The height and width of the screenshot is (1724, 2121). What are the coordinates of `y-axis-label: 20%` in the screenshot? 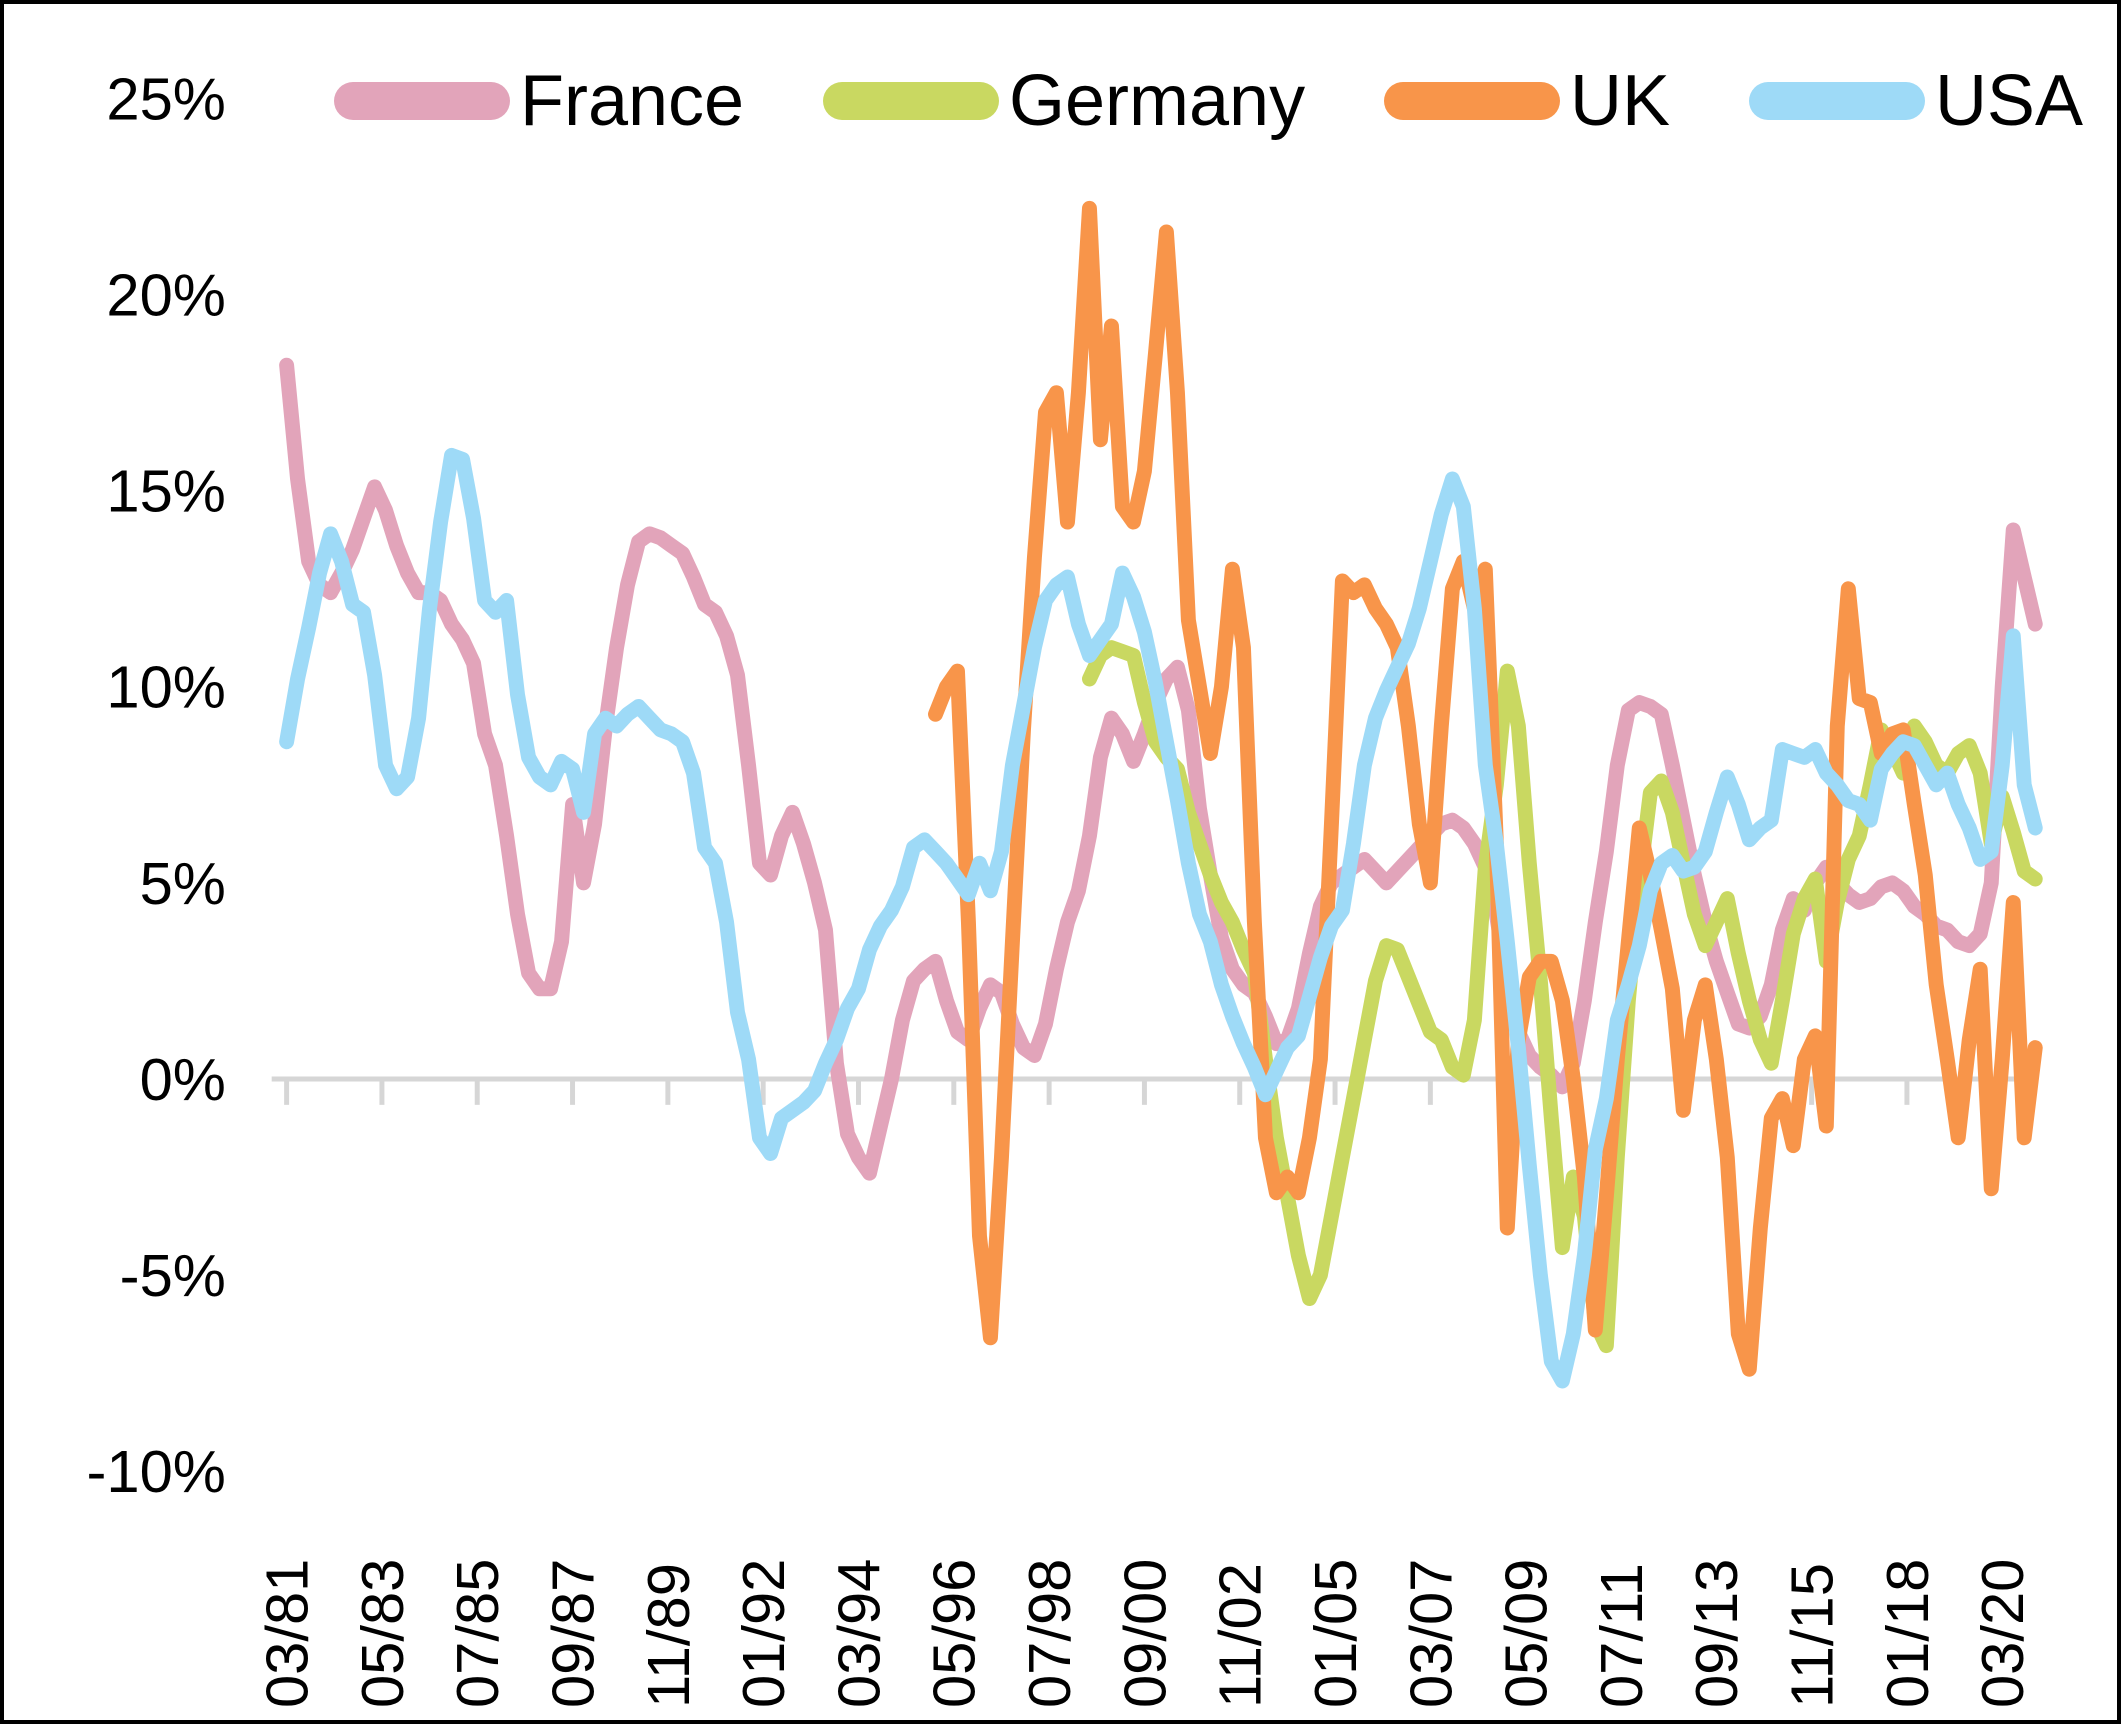 It's located at (166, 295).